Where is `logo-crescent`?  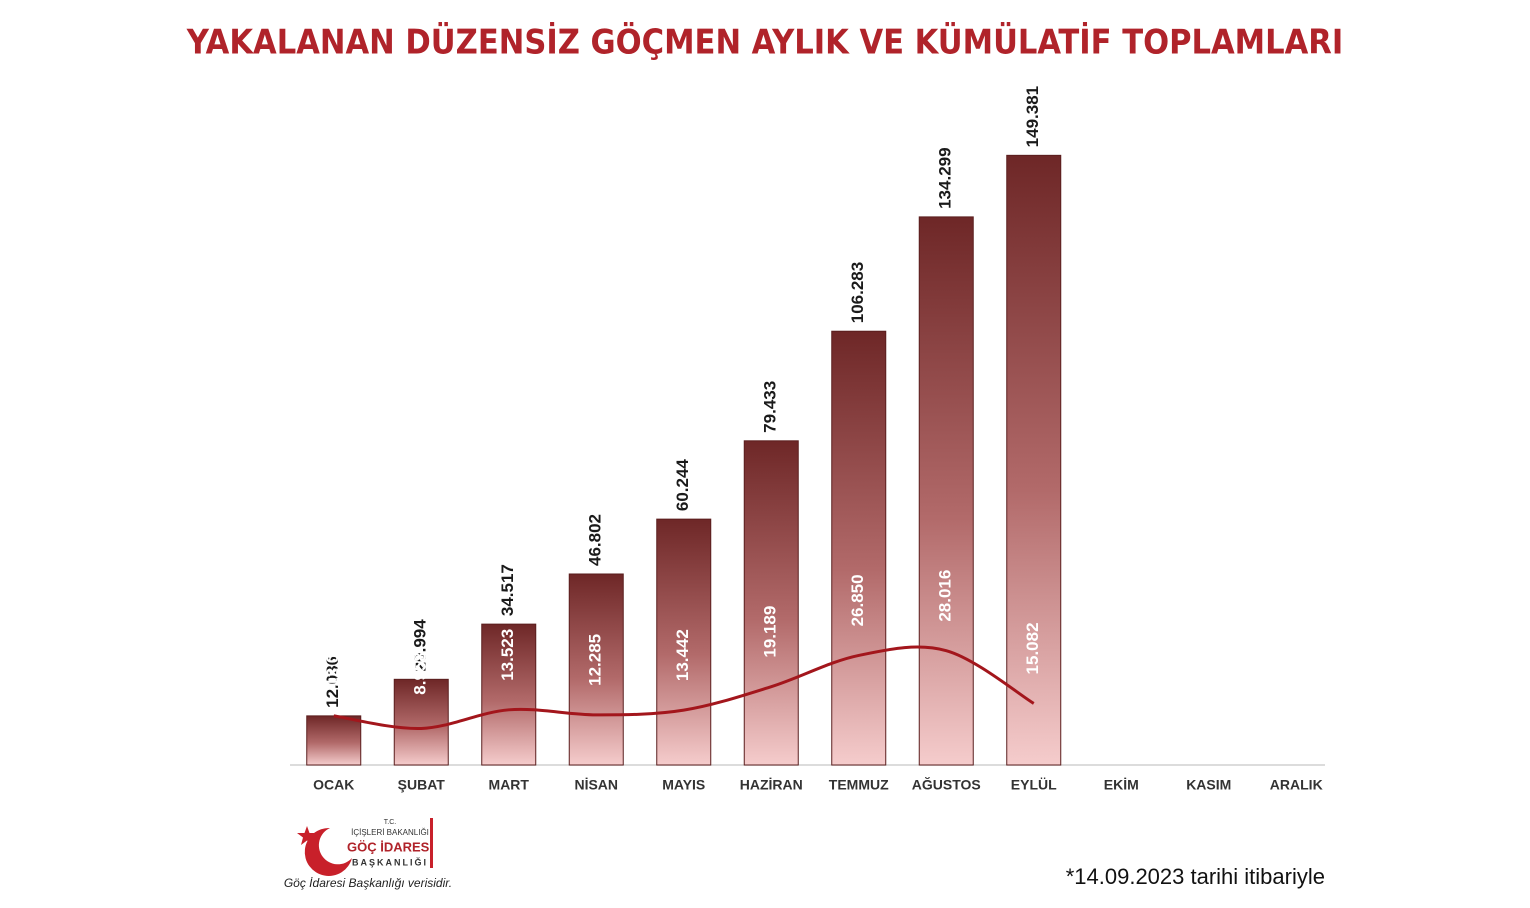 logo-crescent is located at coordinates (328, 851).